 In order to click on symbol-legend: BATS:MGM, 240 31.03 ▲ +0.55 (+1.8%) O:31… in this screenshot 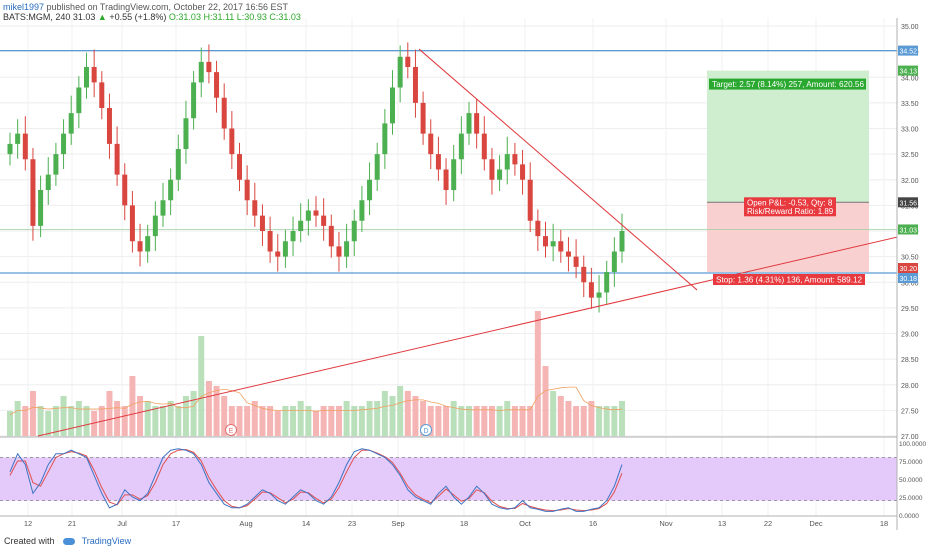, I will do `click(152, 17)`.